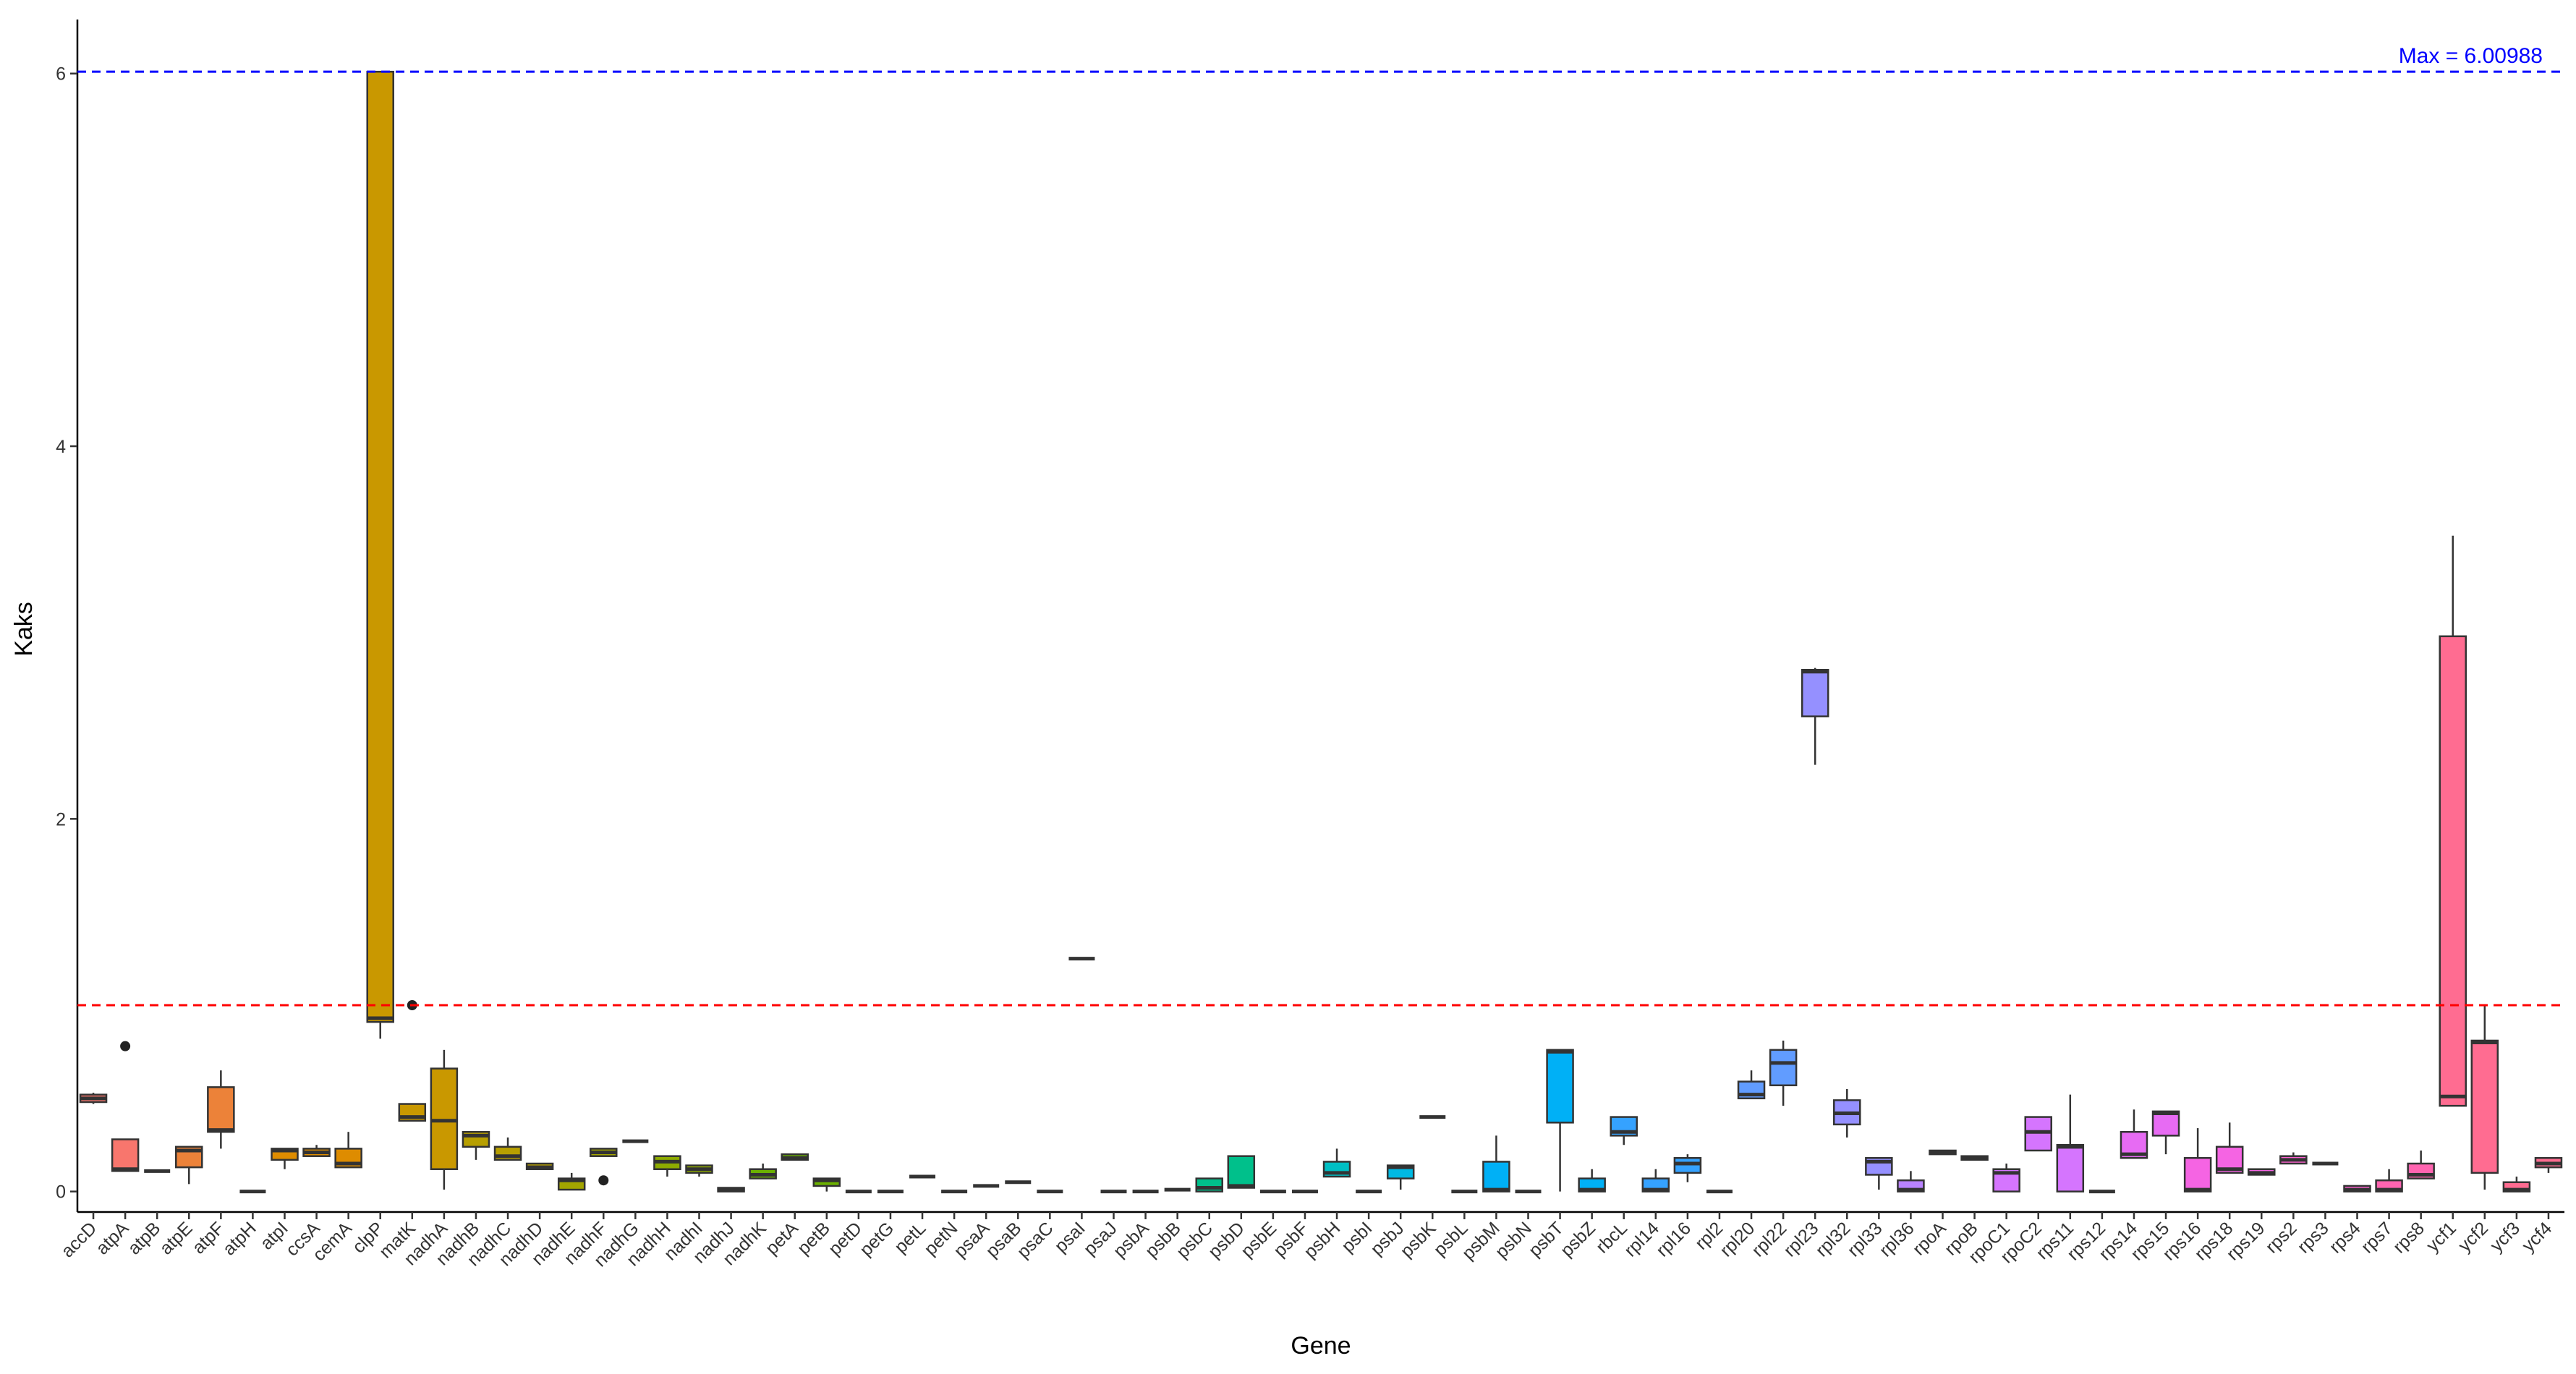 Image resolution: width=2576 pixels, height=1374 pixels. Describe the element at coordinates (1864, 1239) in the screenshot. I see `x-tick-label: rpl33` at that location.